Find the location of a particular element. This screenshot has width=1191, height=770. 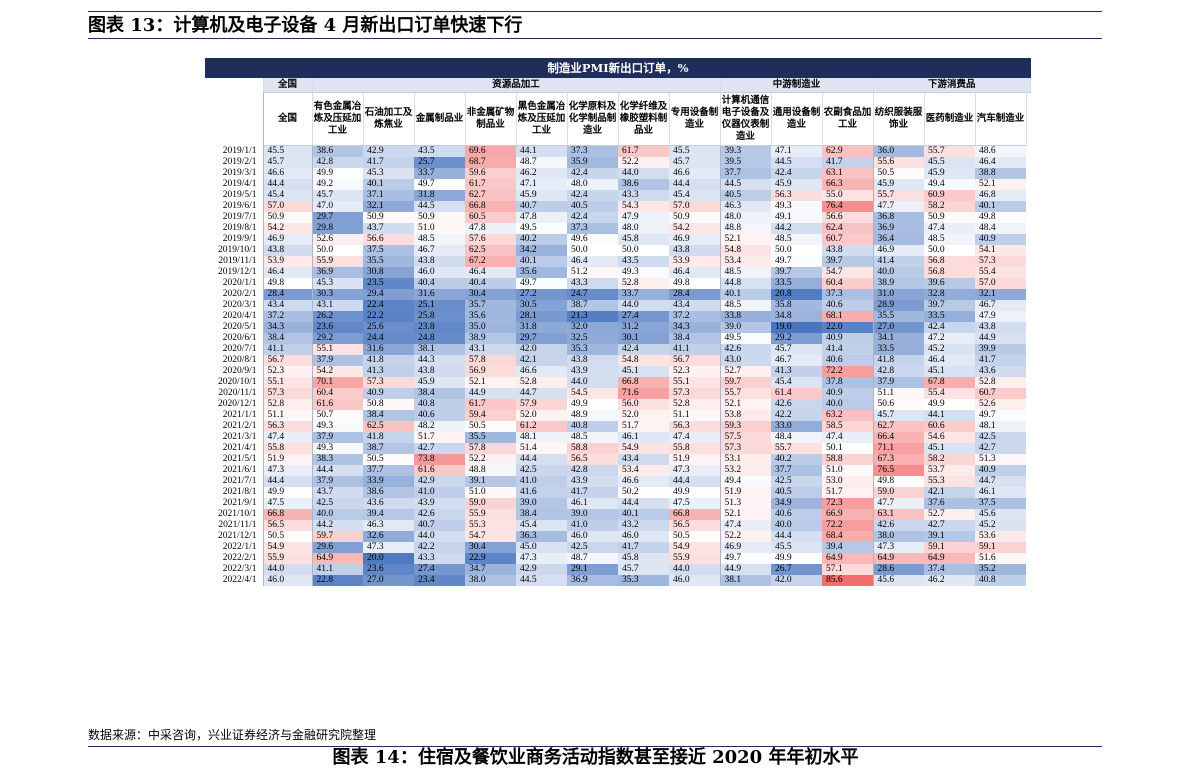

heatmap-cell: 37.9 is located at coordinates (337, 437).